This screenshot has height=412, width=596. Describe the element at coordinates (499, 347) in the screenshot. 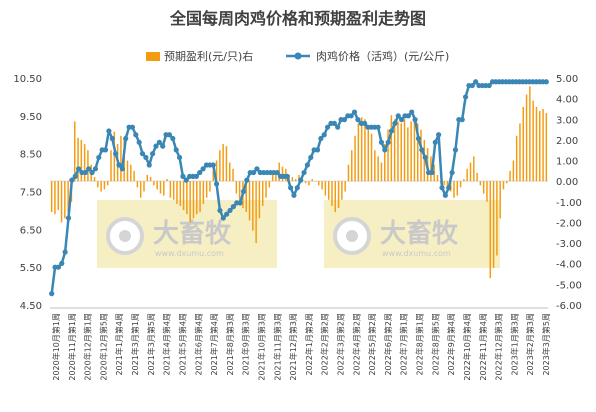

I see `x-tick-label: 2022年12月第3周` at that location.